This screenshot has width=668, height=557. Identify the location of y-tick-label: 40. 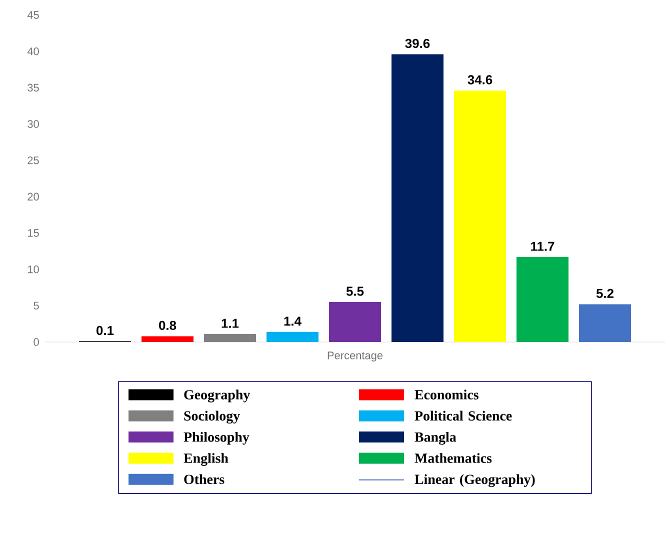
(33, 51).